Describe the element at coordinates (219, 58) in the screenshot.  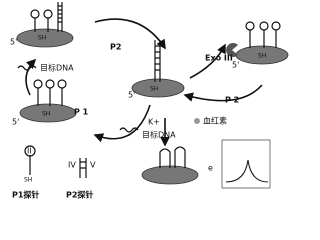
I see `label: Exo III` at that location.